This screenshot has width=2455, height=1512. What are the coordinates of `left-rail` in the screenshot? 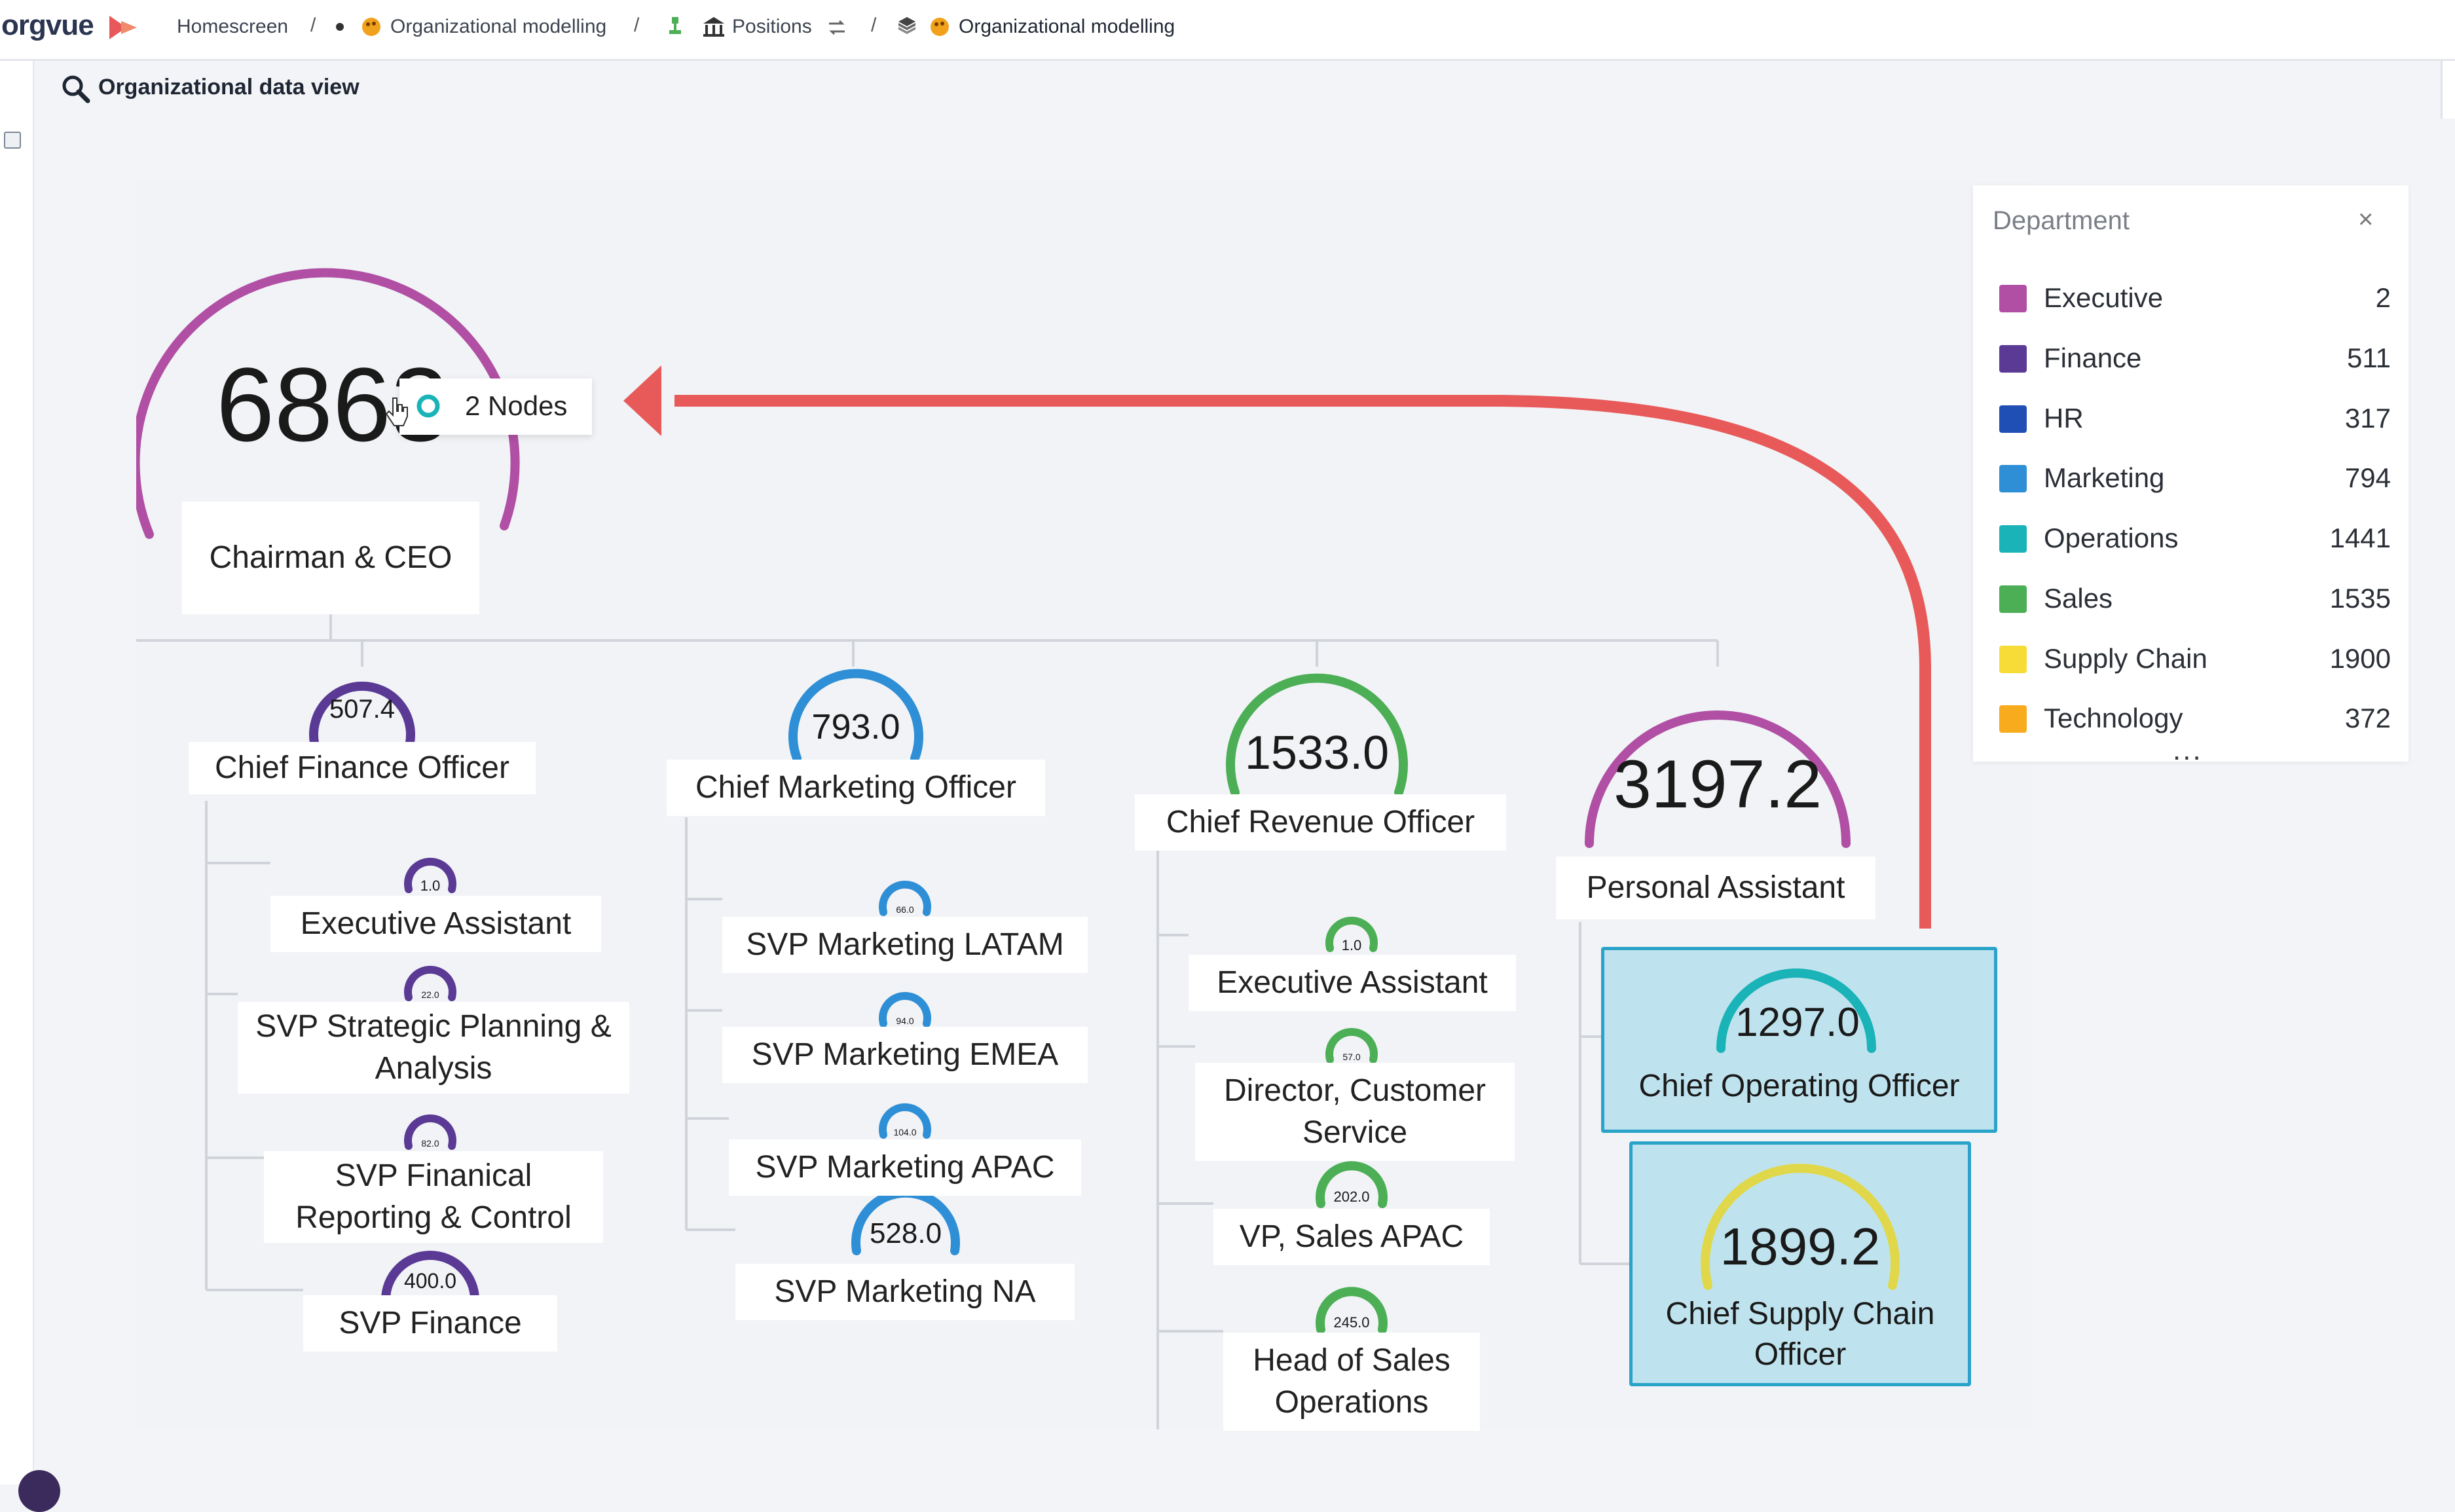 It's located at (17, 772).